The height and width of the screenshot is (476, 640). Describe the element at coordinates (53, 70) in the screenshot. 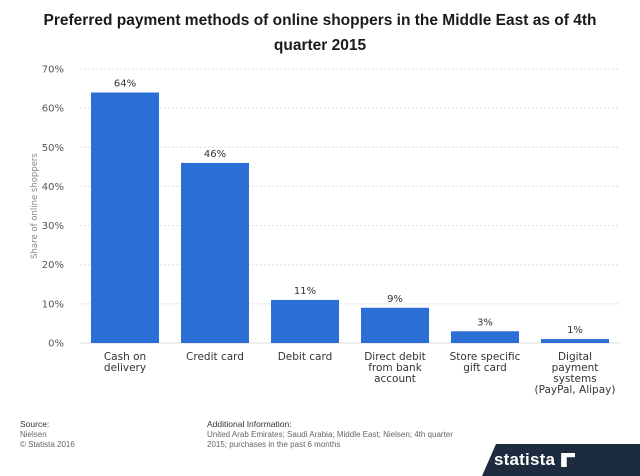

I see `y-tick-label: 70%` at that location.